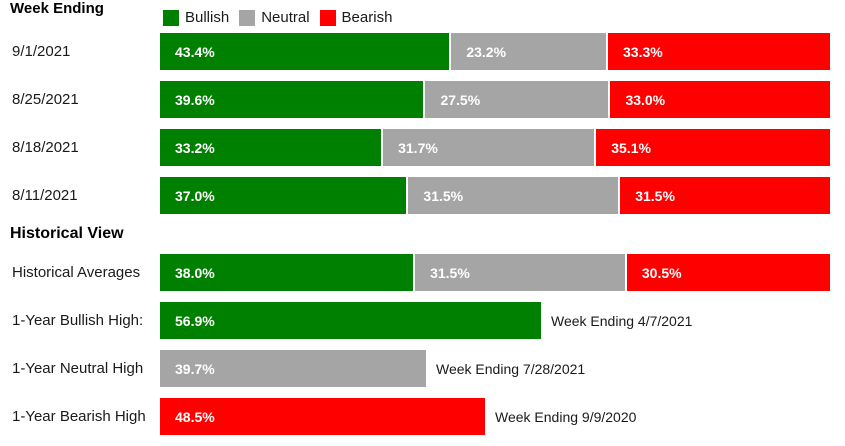  I want to click on chart-row: 9/1/2021 43.4% 23.2% 33.3%, so click(422, 51).